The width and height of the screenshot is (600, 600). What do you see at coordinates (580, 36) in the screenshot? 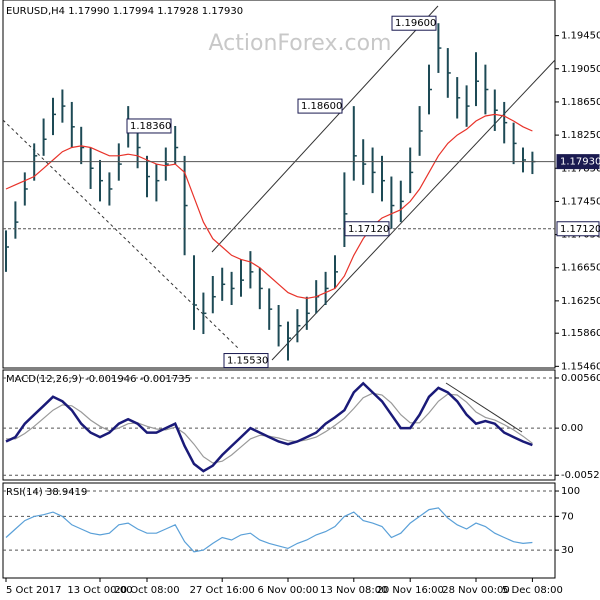
I see `y-tick-label: 1.19450` at bounding box center [580, 36].